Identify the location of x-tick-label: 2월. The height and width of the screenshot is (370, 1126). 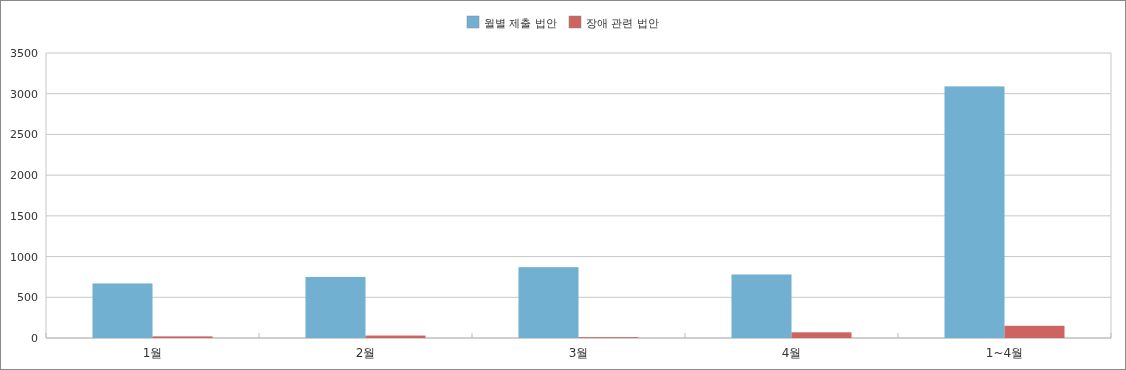
(365, 353).